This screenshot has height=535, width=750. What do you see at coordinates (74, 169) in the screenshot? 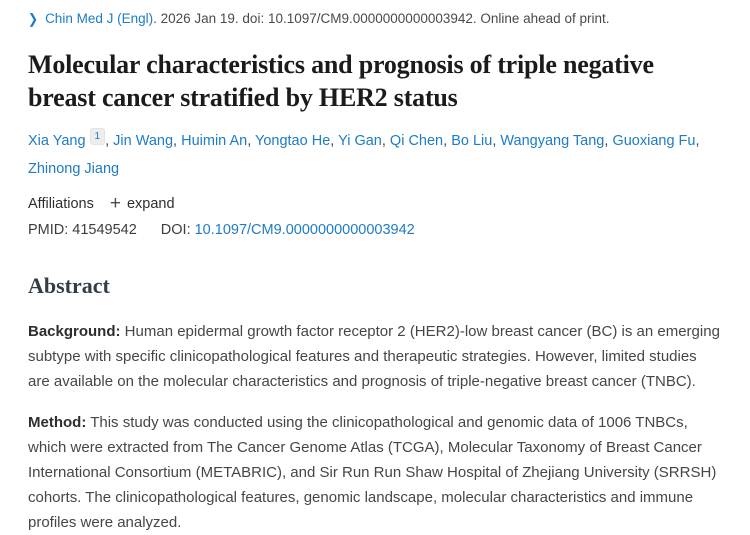
I see `author-link: Zhinong Jiang` at bounding box center [74, 169].